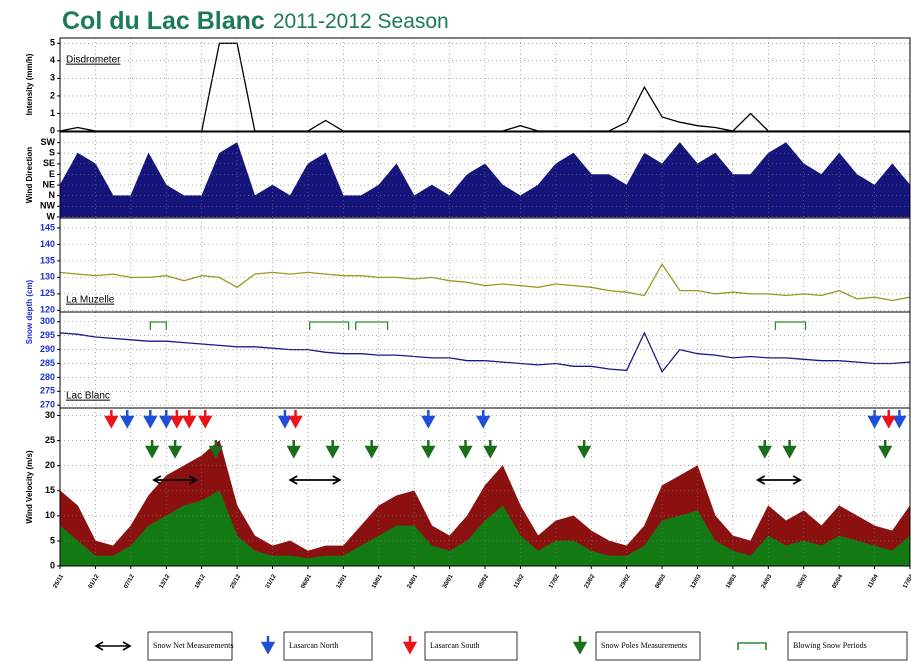 The image size is (911, 669). I want to click on x-tick-label: 11/02, so click(519, 581).